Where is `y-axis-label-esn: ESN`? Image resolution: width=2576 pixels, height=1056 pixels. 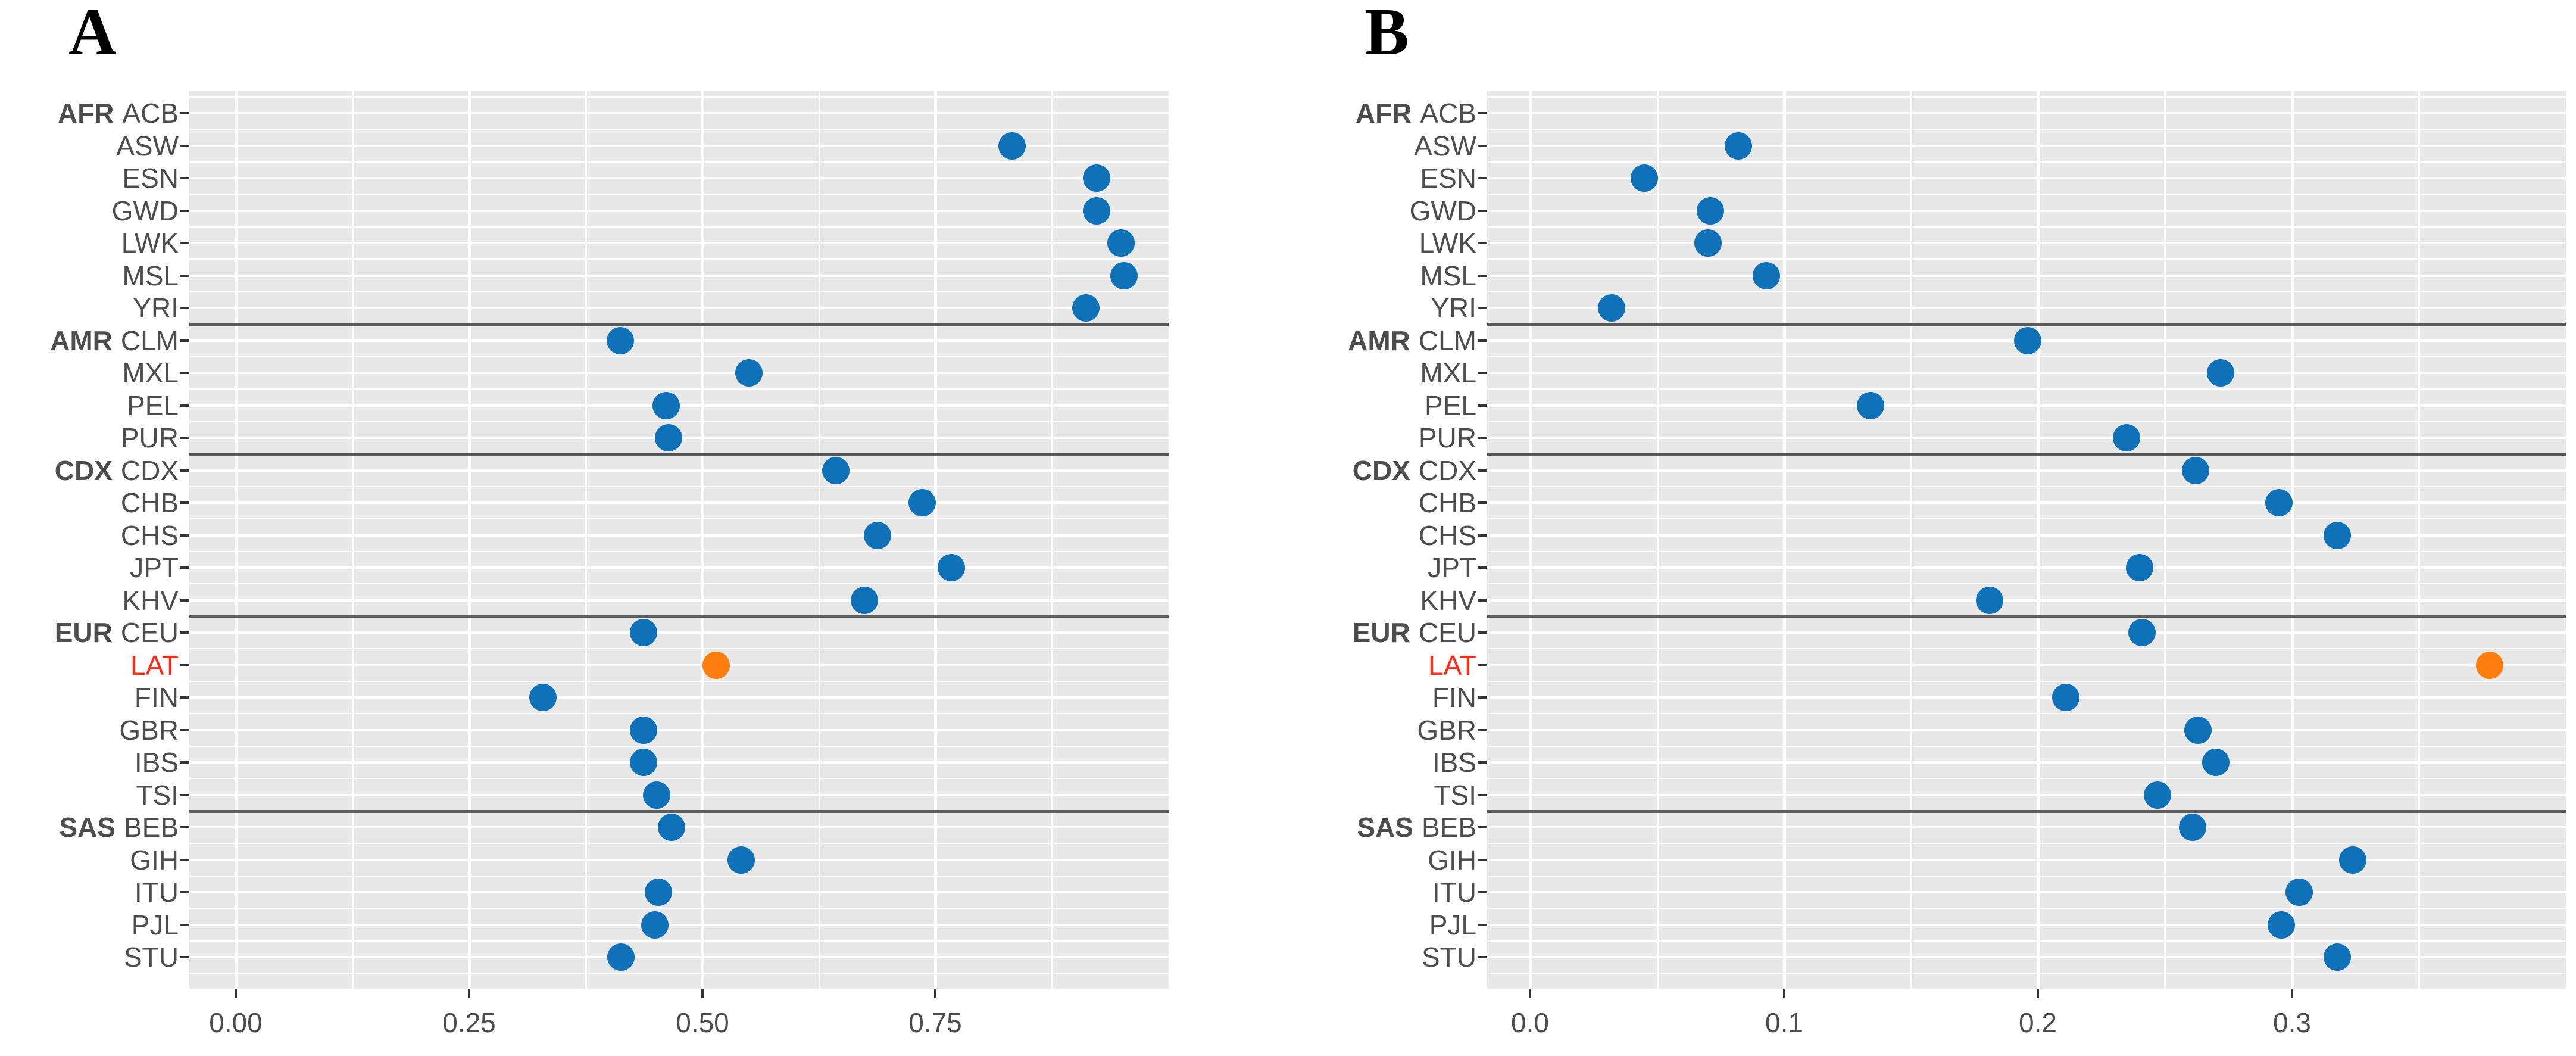
y-axis-label-esn: ESN is located at coordinates (89, 178).